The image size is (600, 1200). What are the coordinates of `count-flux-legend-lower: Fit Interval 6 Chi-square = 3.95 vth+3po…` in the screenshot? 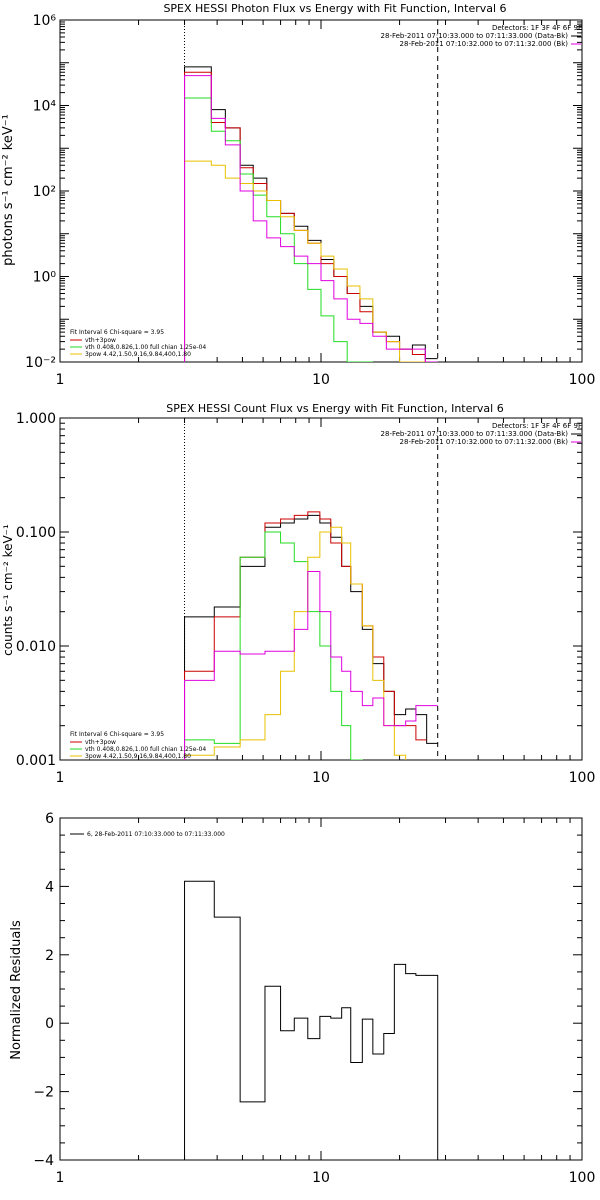 It's located at (138, 745).